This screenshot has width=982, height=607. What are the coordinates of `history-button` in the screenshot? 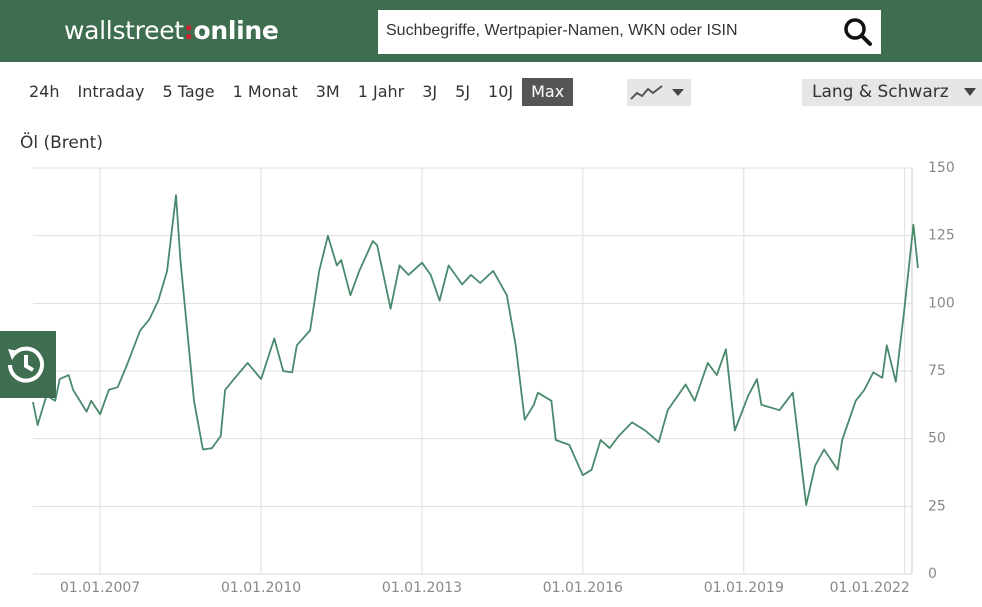 It's located at (28, 364).